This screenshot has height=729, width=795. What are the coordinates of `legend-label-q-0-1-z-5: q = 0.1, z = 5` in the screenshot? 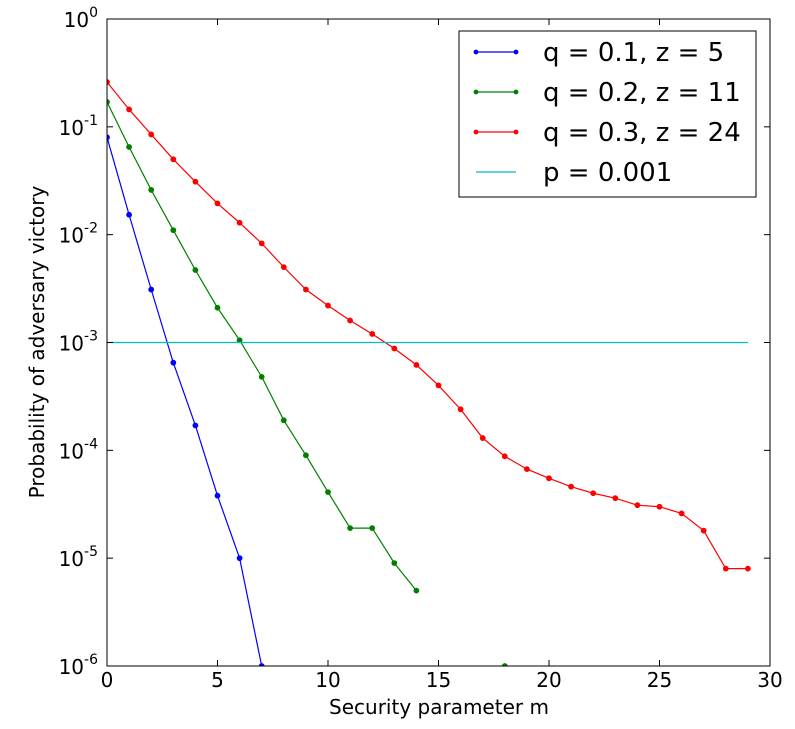 It's located at (633, 53).